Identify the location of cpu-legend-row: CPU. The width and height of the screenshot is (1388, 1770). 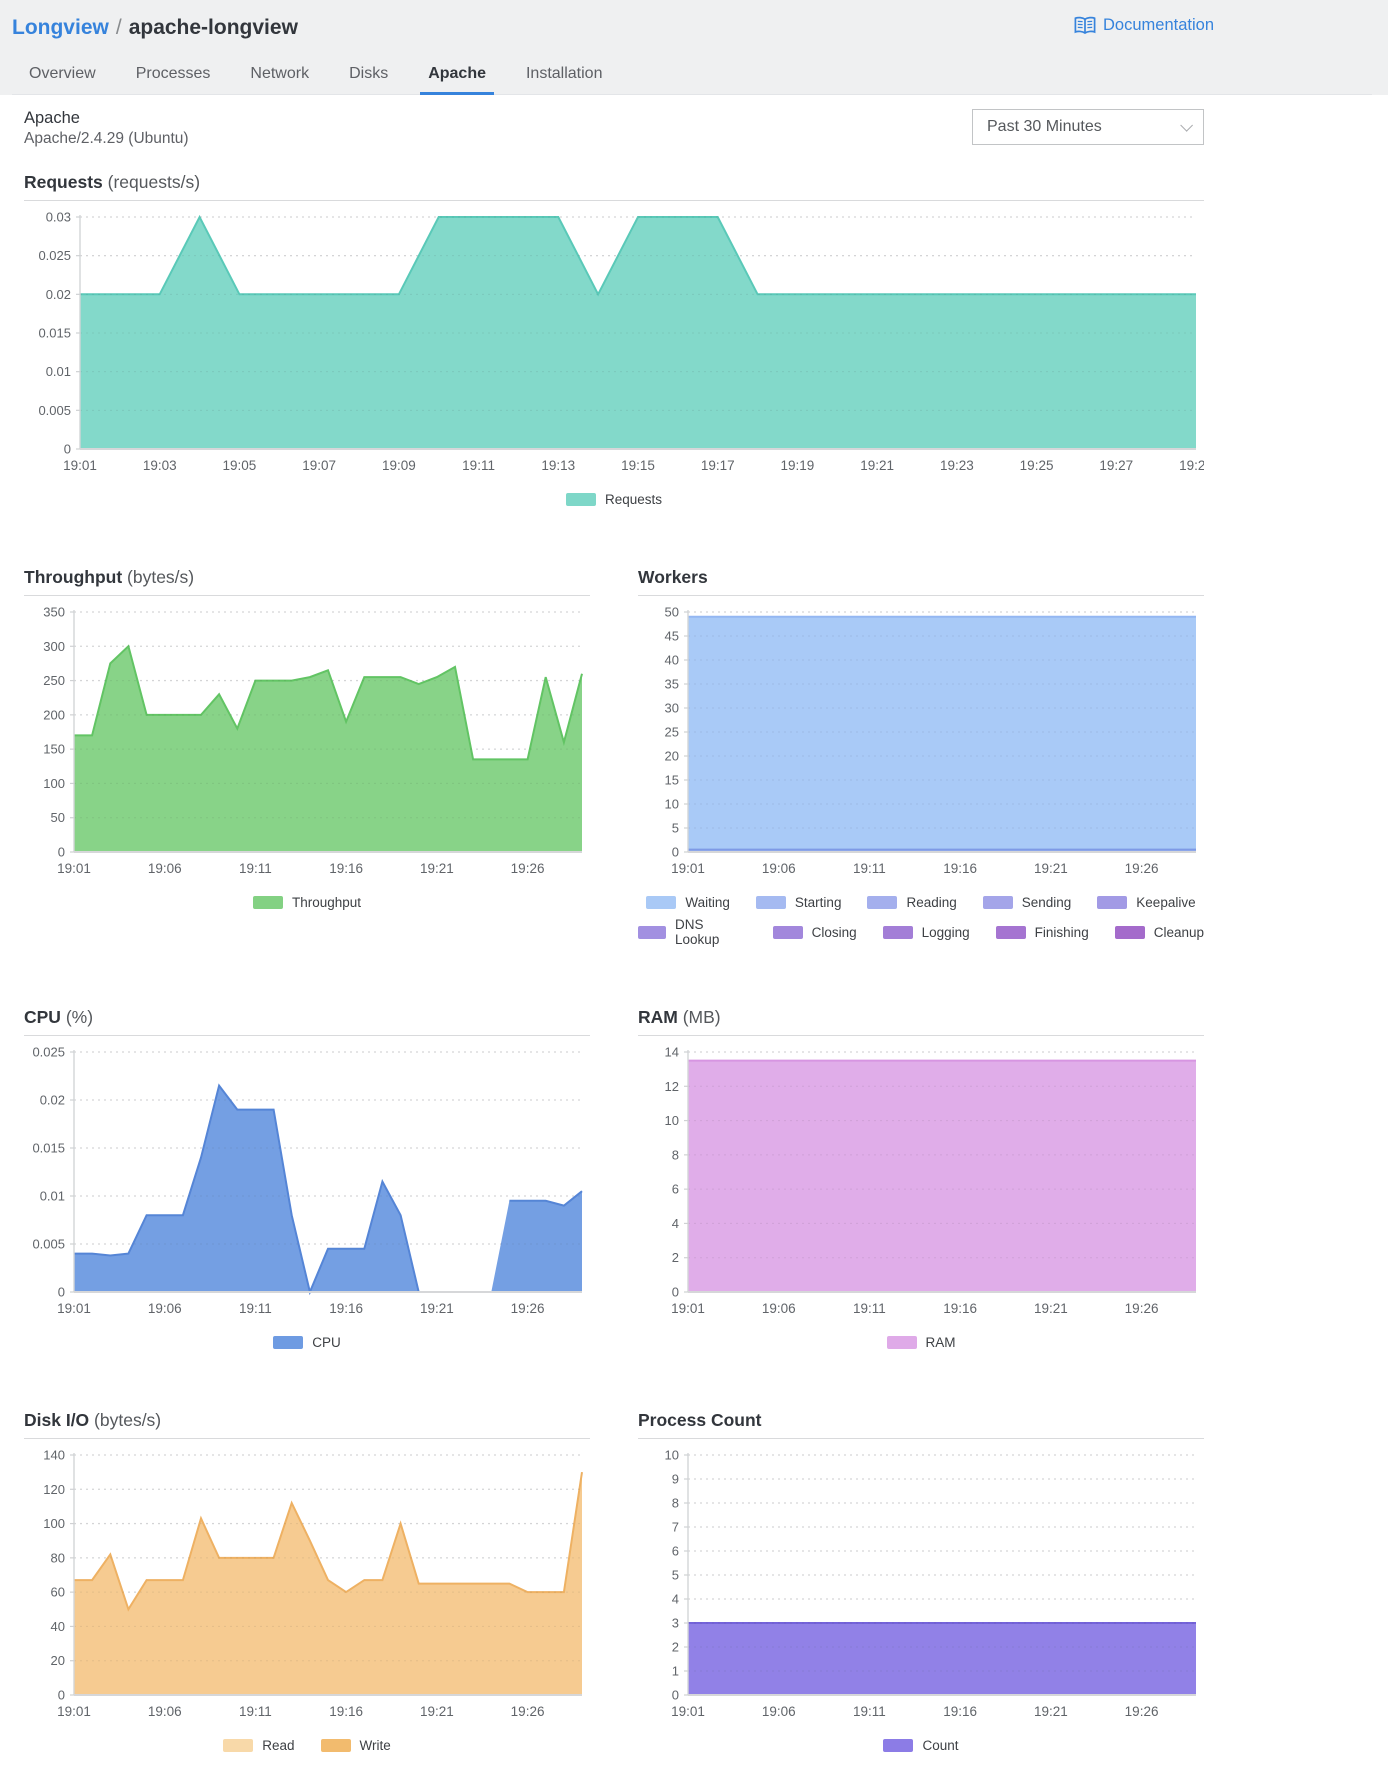
(307, 1342).